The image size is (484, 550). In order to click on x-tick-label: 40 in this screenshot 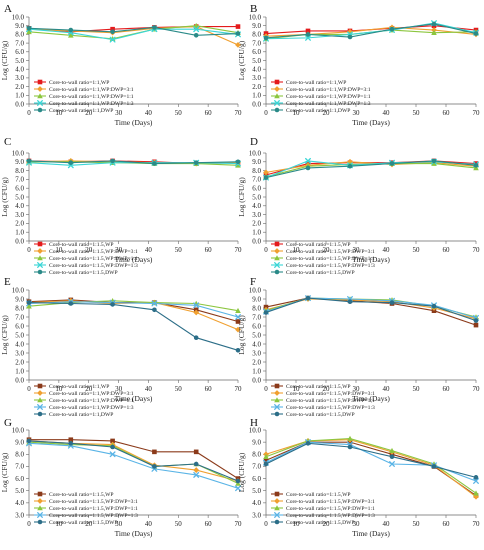, I will do `click(149, 113)`.